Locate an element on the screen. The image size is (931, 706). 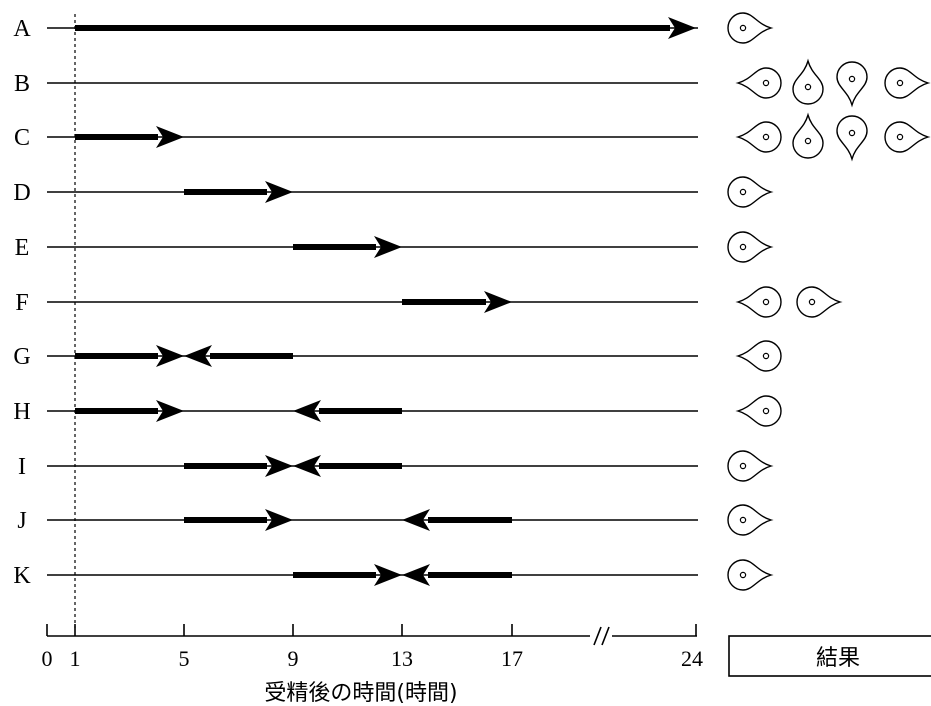
axis-break-mark is located at coordinates (601, 636).